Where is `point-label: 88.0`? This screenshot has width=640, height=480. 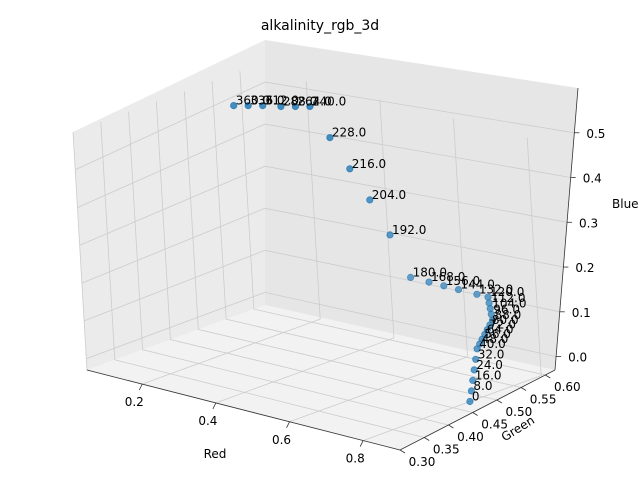 point-label: 88.0 is located at coordinates (508, 315).